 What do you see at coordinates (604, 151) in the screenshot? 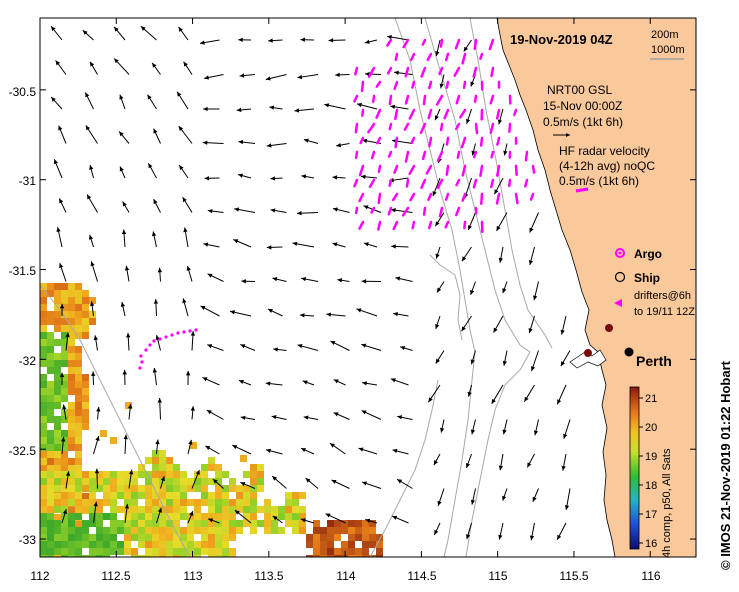
I see `hf-legend-title: HF radar velocity` at bounding box center [604, 151].